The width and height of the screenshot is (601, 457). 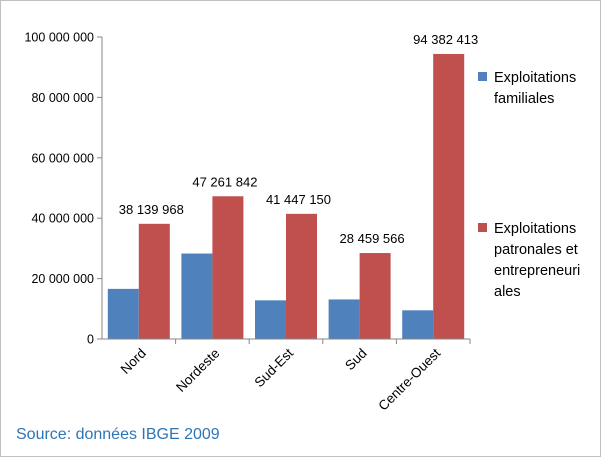 What do you see at coordinates (372, 238) in the screenshot?
I see `data-label: 28 459 566` at bounding box center [372, 238].